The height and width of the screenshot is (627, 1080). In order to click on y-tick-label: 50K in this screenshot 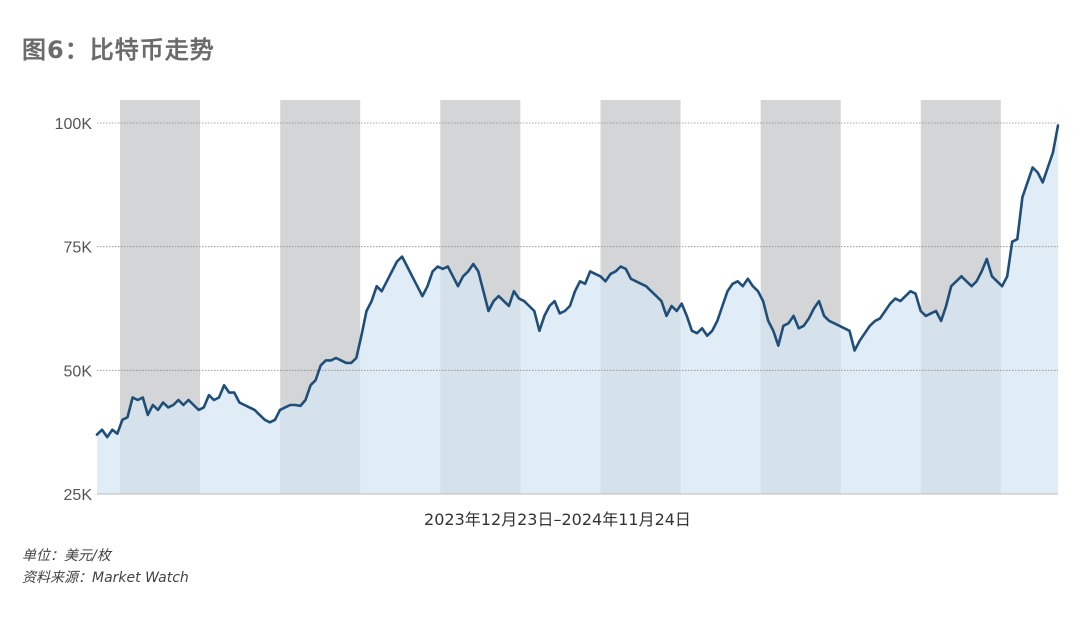, I will do `click(78, 371)`.